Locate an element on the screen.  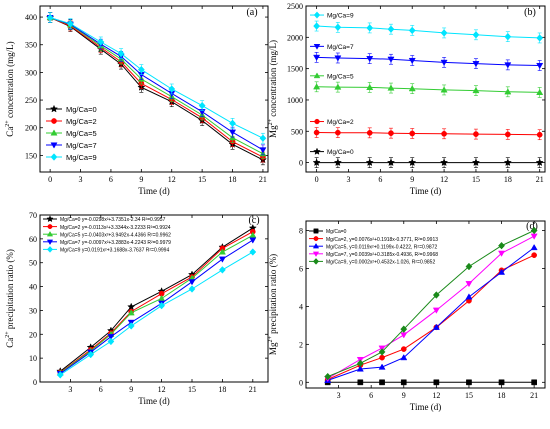
y-tick-label: 8 is located at coordinates (301, 230).